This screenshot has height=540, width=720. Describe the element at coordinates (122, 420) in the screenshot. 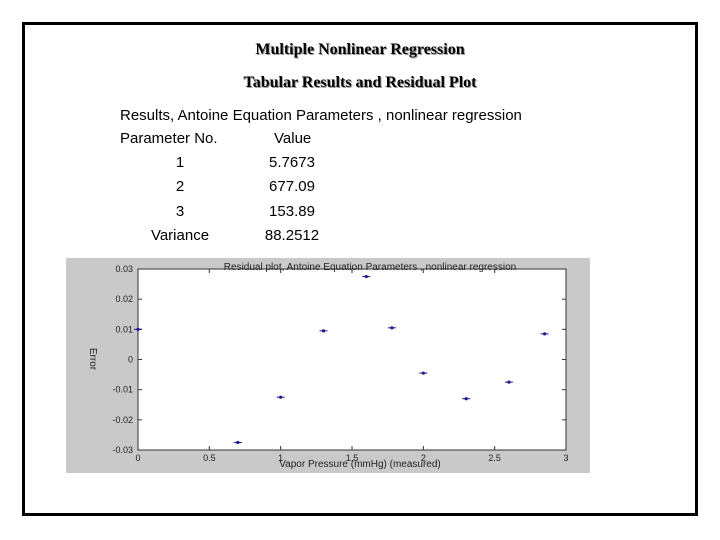

I see `y-tick-label: -0.02` at that location.